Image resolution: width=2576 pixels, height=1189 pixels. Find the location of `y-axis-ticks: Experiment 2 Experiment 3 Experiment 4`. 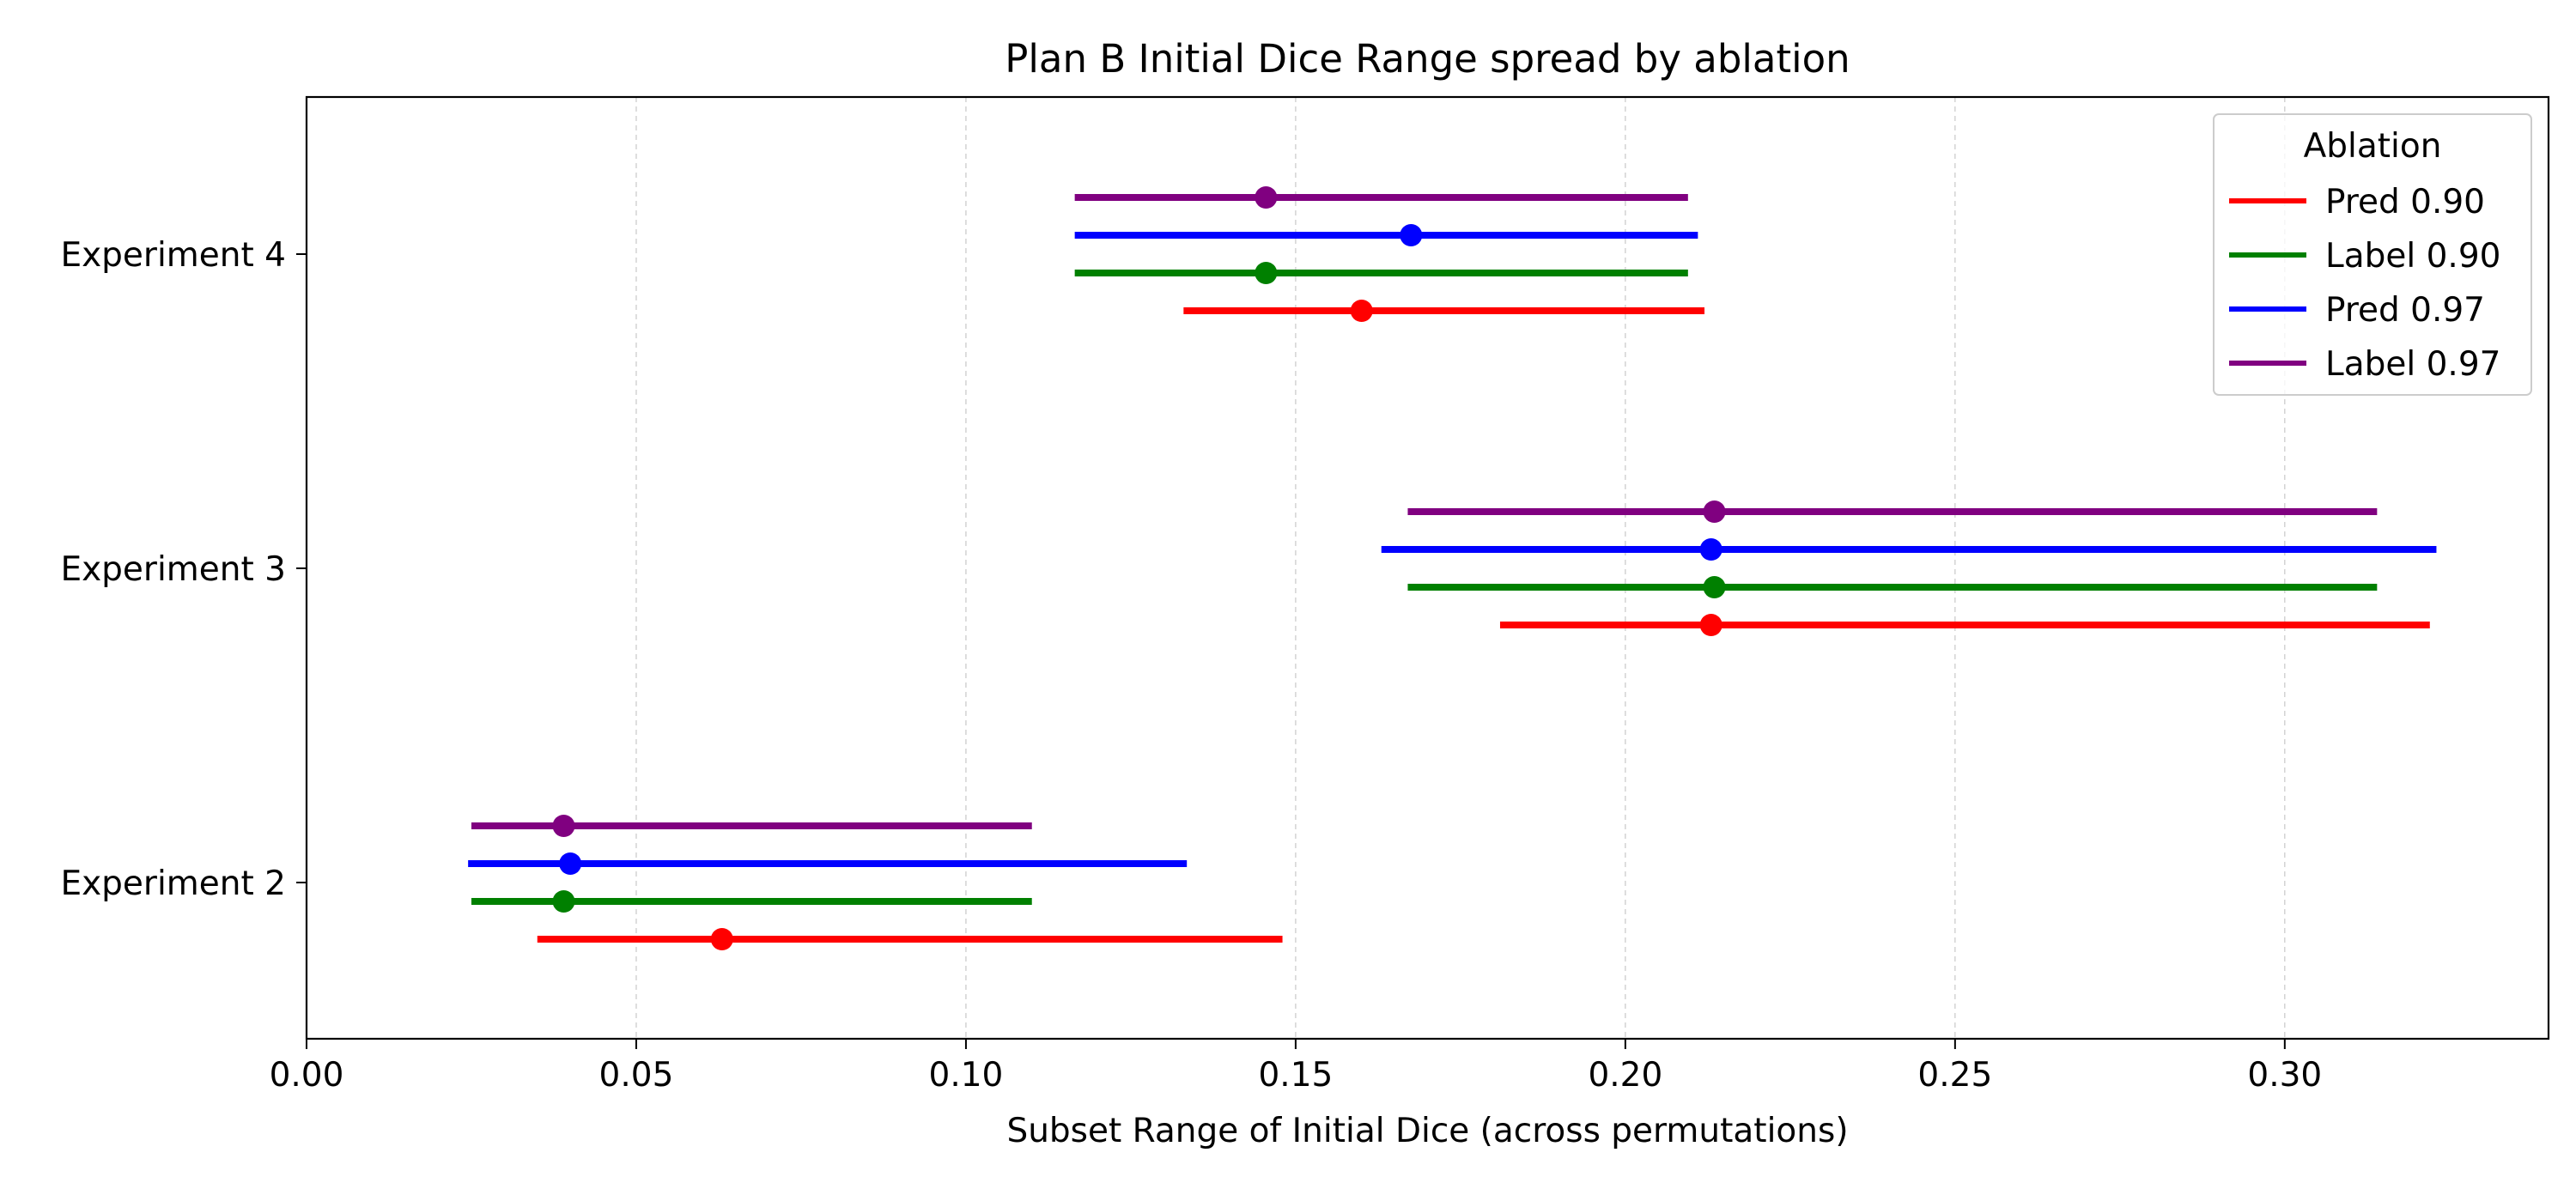

y-axis-ticks: Experiment 2 Experiment 3 Experiment 4 is located at coordinates (183, 569).